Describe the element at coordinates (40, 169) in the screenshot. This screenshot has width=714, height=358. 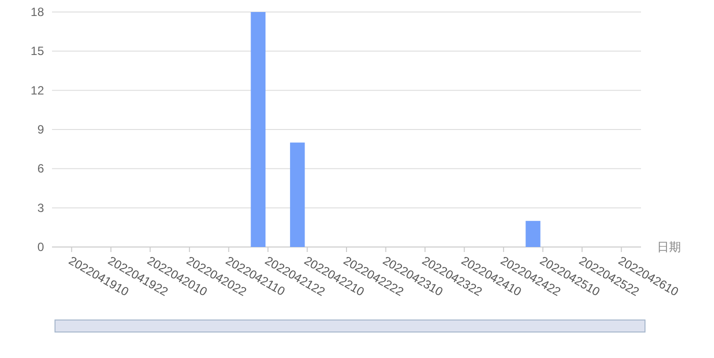
I see `y-tick-label: 6` at that location.